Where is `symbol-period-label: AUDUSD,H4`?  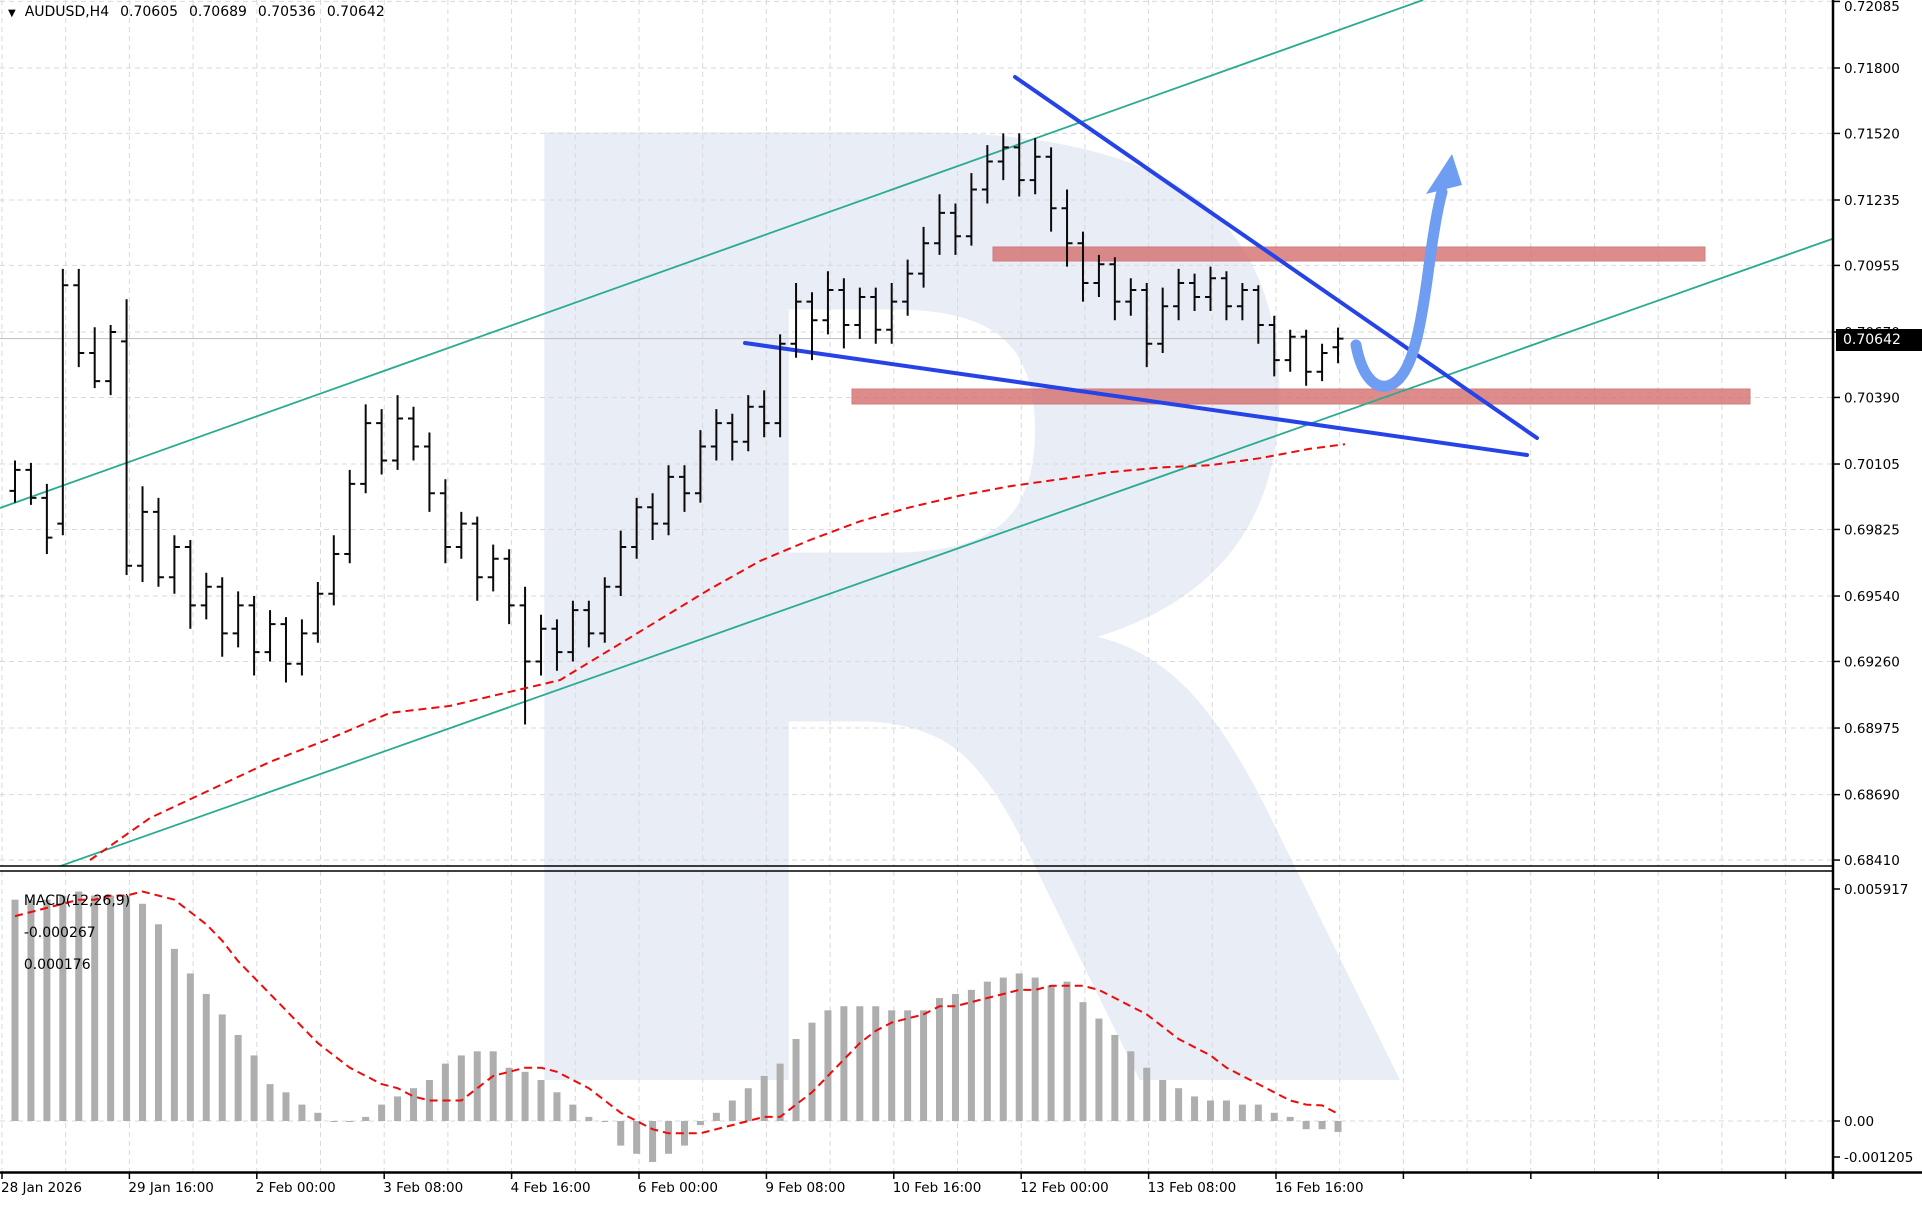 symbol-period-label: AUDUSD,H4 is located at coordinates (67, 12).